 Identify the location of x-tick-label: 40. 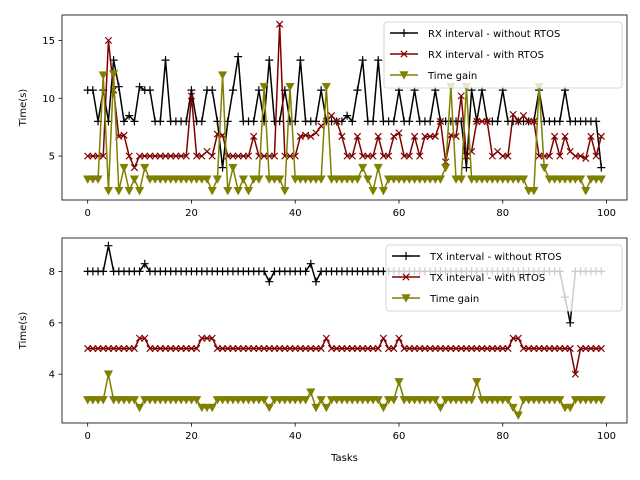
(295, 213).